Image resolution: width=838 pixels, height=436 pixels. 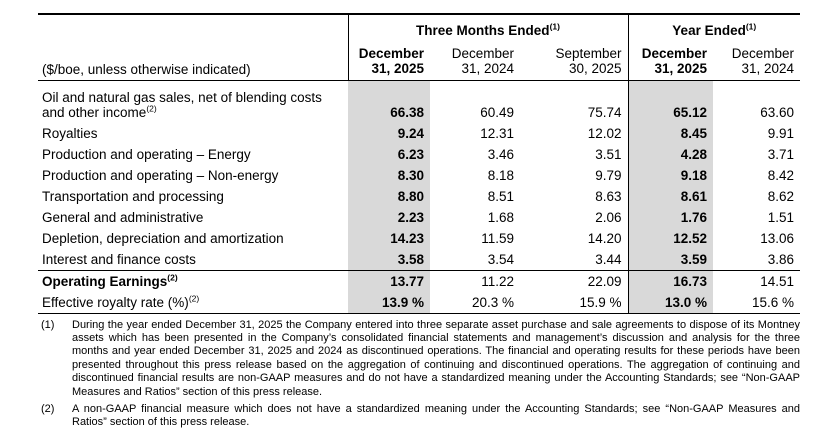 I want to click on table-cell: 65.12, so click(x=671, y=101).